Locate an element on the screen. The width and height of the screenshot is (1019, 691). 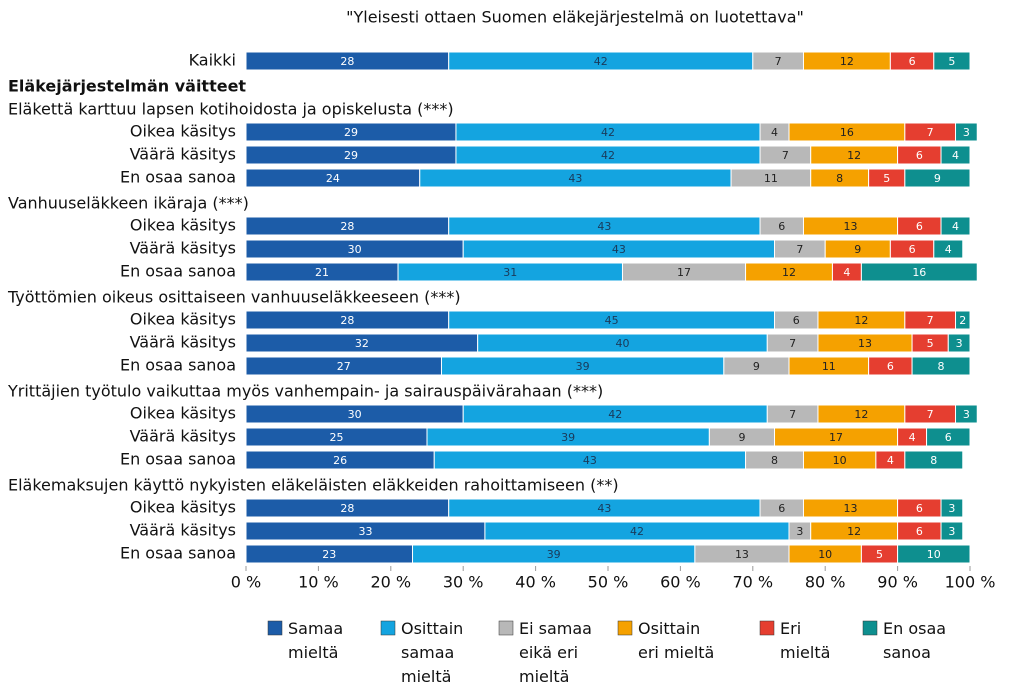
value-label: 31 is located at coordinates (510, 272).